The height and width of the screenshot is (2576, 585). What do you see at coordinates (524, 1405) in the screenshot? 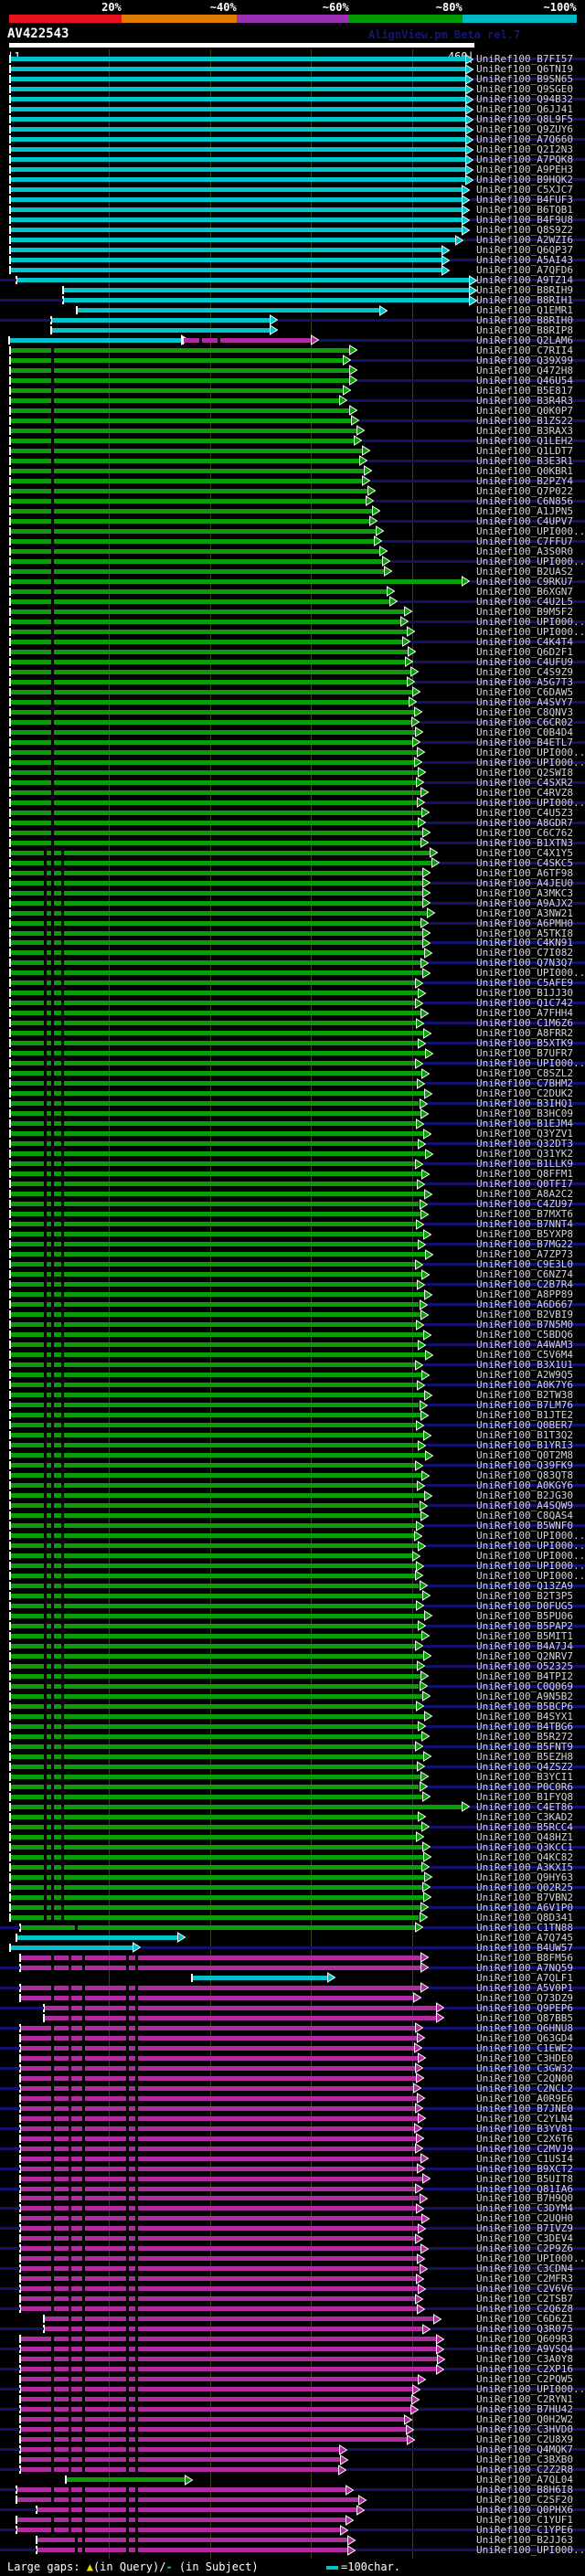
I see `hit-accession-label: UniRef100_B7LM76` at bounding box center [524, 1405].